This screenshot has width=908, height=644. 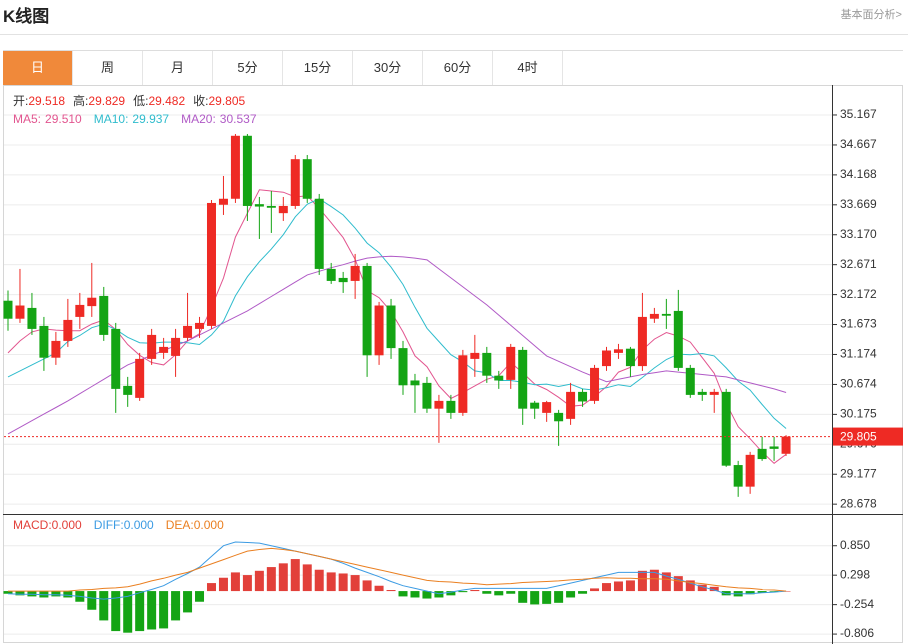 What do you see at coordinates (166, 101) in the screenshot?
I see `ohlc-value: 29.482` at bounding box center [166, 101].